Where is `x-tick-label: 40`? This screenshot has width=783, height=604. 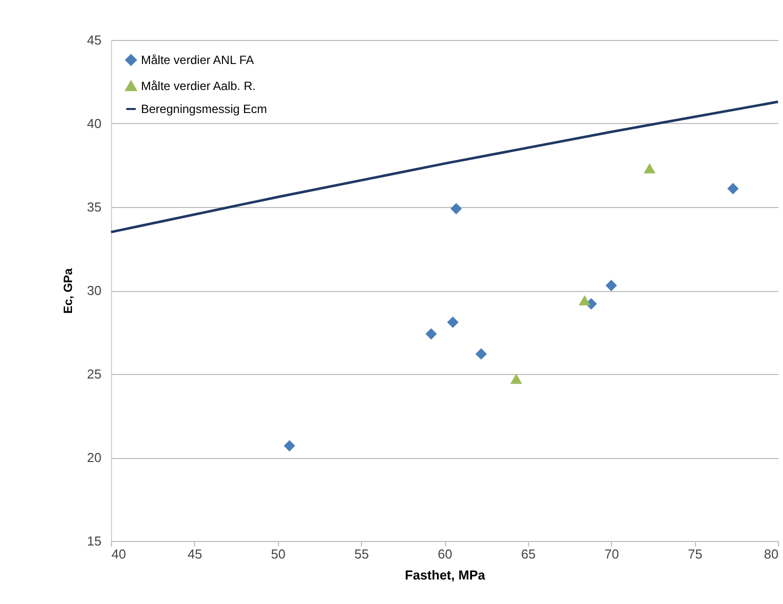
x-tick-label: 40 is located at coordinates (119, 554).